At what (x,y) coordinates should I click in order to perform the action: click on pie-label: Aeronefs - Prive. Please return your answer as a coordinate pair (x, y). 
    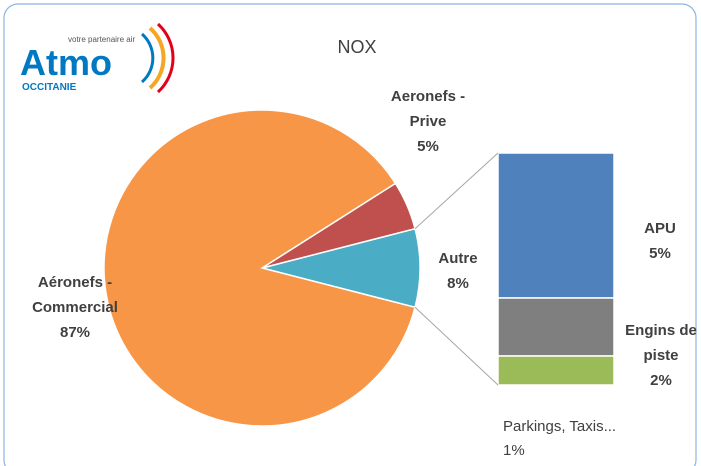
    Looking at the image, I should click on (428, 109).